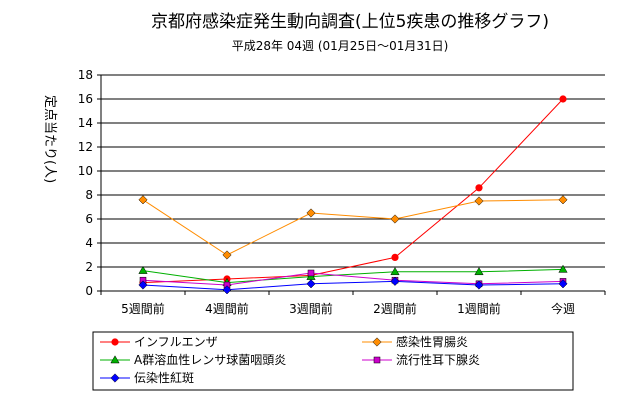  I want to click on chart-title: 京都府感染症発生動向調査(上位5疾患の推移グラフ), so click(350, 22).